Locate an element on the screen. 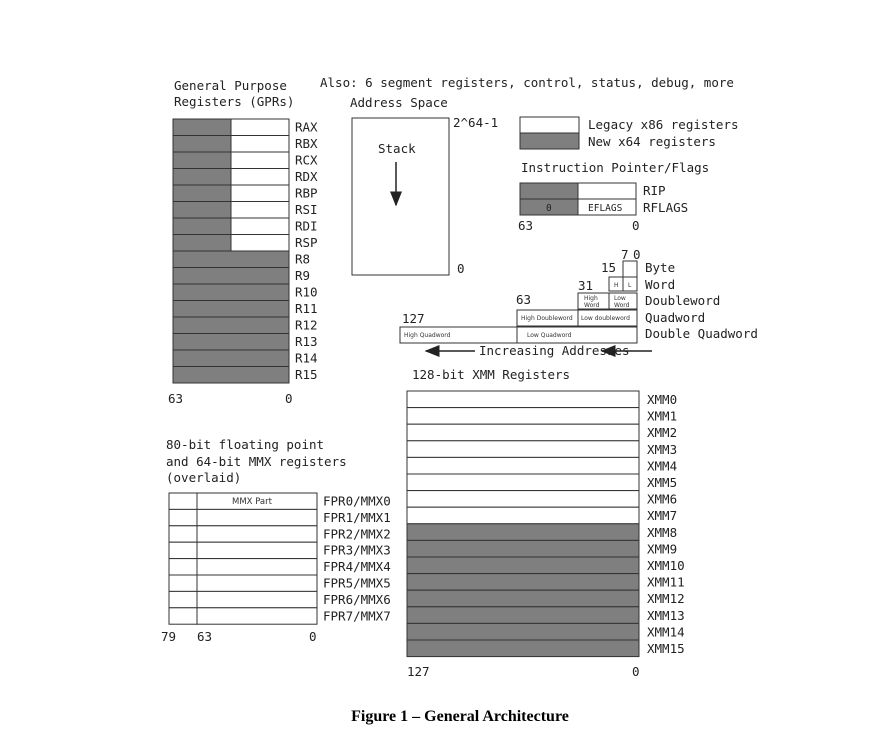 The height and width of the screenshot is (734, 896). word-l-text: L is located at coordinates (630, 285).